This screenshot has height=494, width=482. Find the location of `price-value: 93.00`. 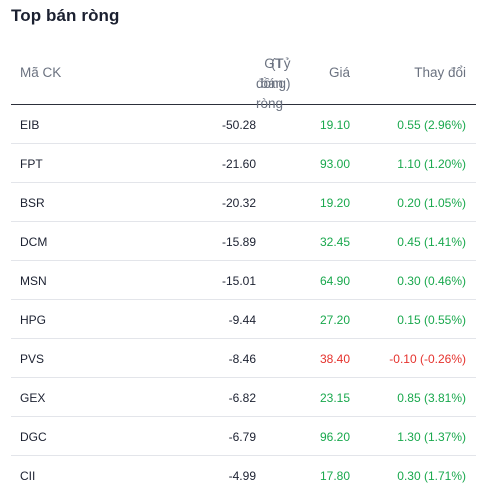

price-value: 93.00 is located at coordinates (334, 164).